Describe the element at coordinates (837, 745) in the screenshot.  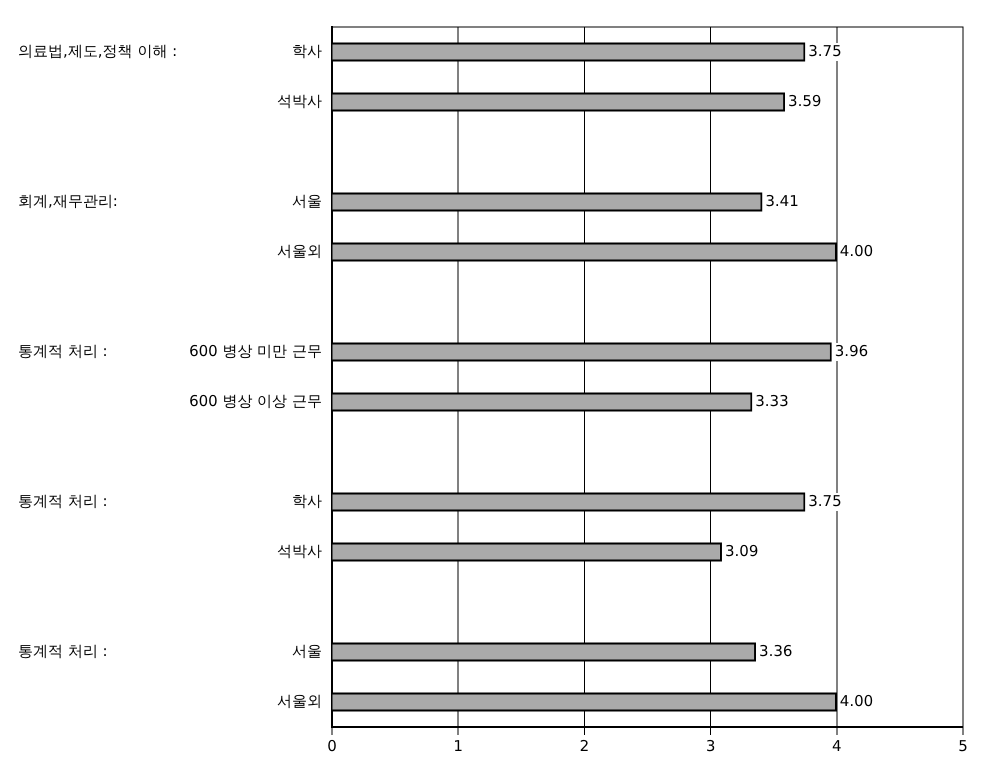
I see `x-tick-label: 4` at that location.